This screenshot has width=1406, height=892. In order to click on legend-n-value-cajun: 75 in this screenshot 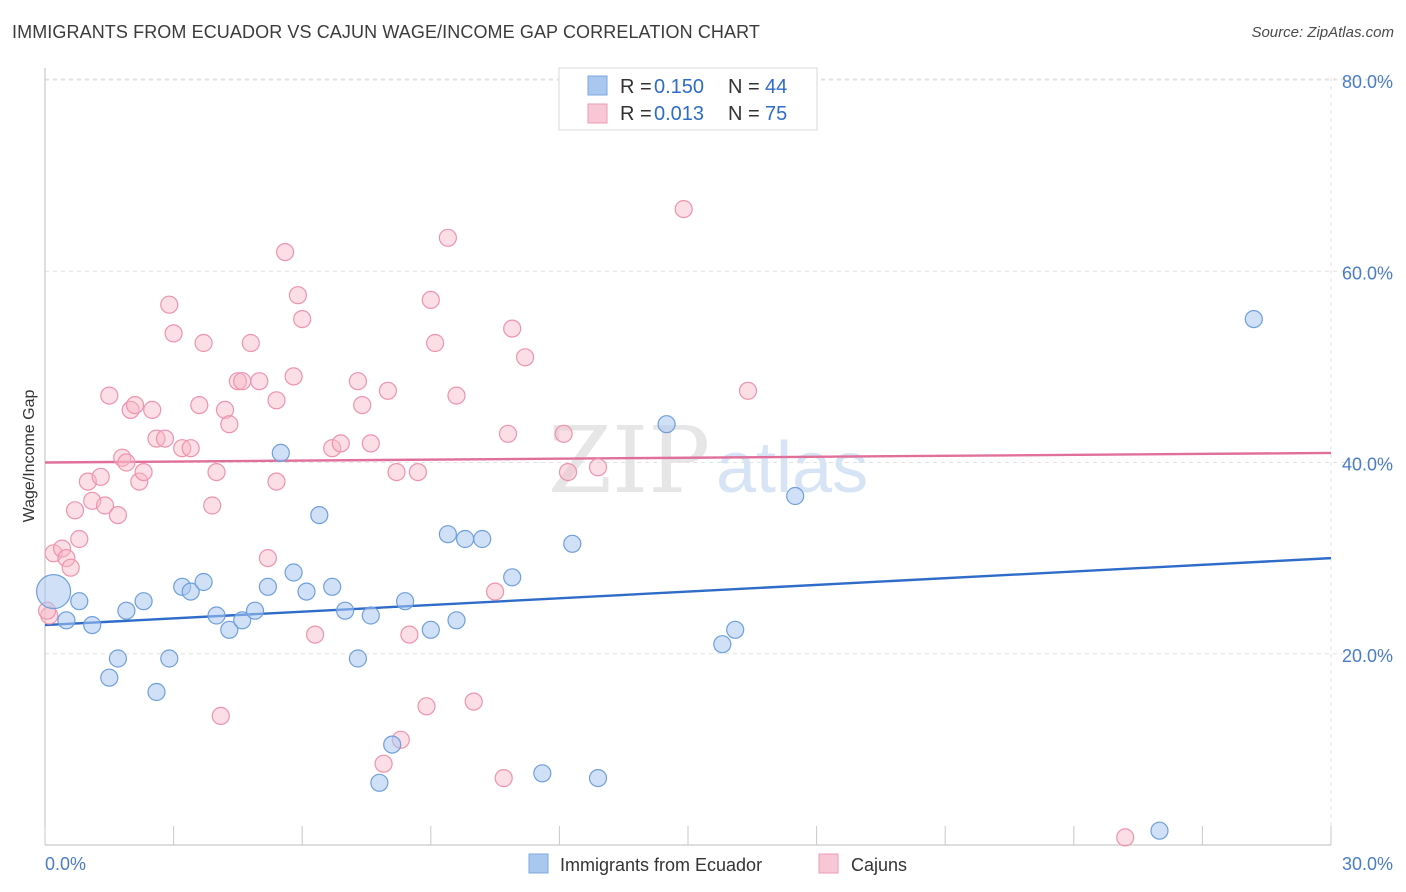, I will do `click(776, 114)`.